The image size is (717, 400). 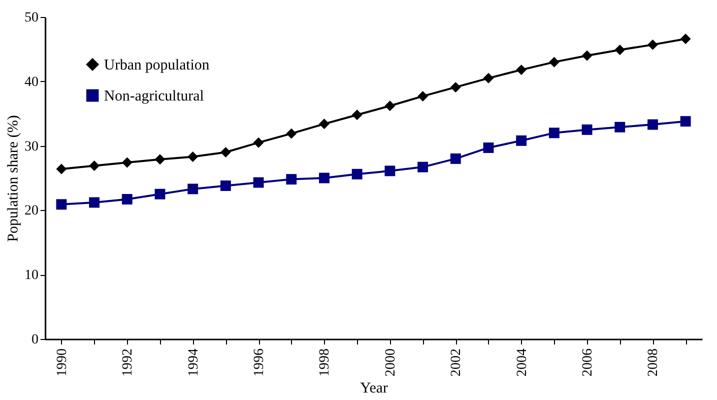 What do you see at coordinates (325, 362) in the screenshot?
I see `x-tick-label: 1998` at bounding box center [325, 362].